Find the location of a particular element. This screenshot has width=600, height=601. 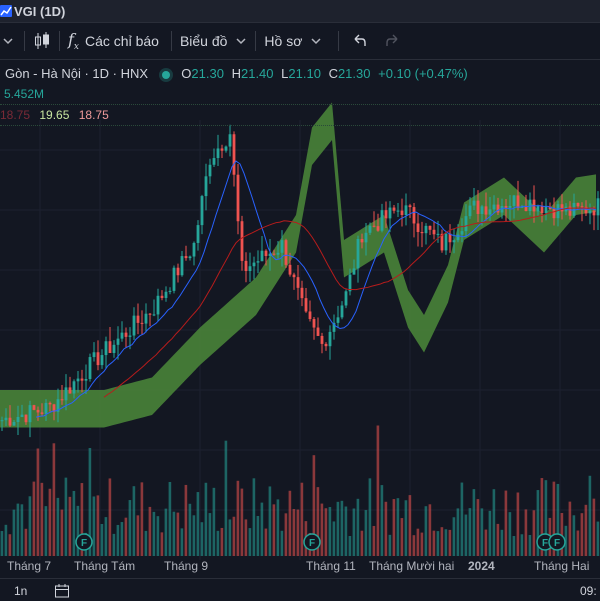

market-status-dot is located at coordinates (165, 74).